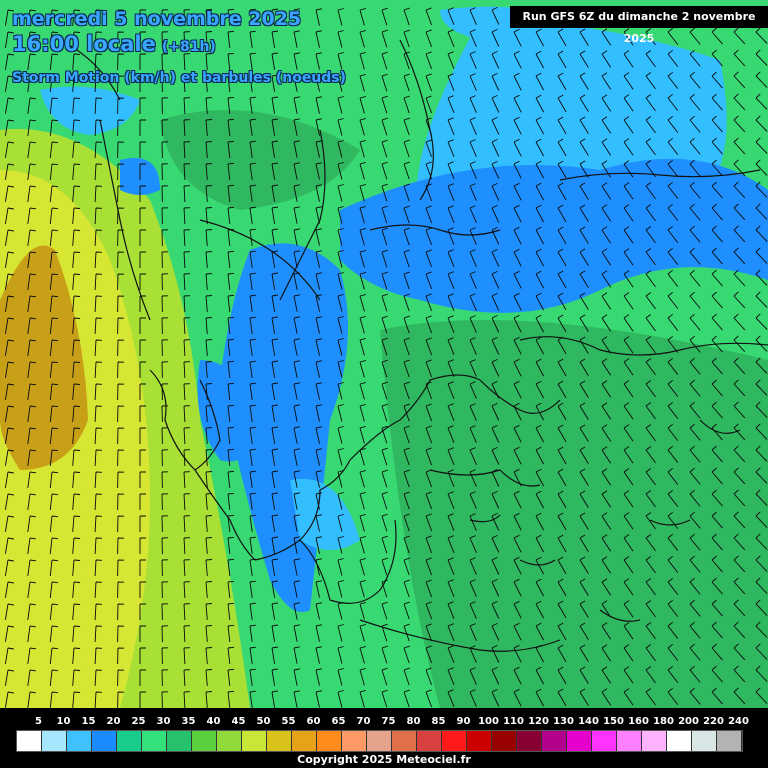 The width and height of the screenshot is (768, 768). What do you see at coordinates (338, 721) in the screenshot?
I see `legend-label: 65` at bounding box center [338, 721].